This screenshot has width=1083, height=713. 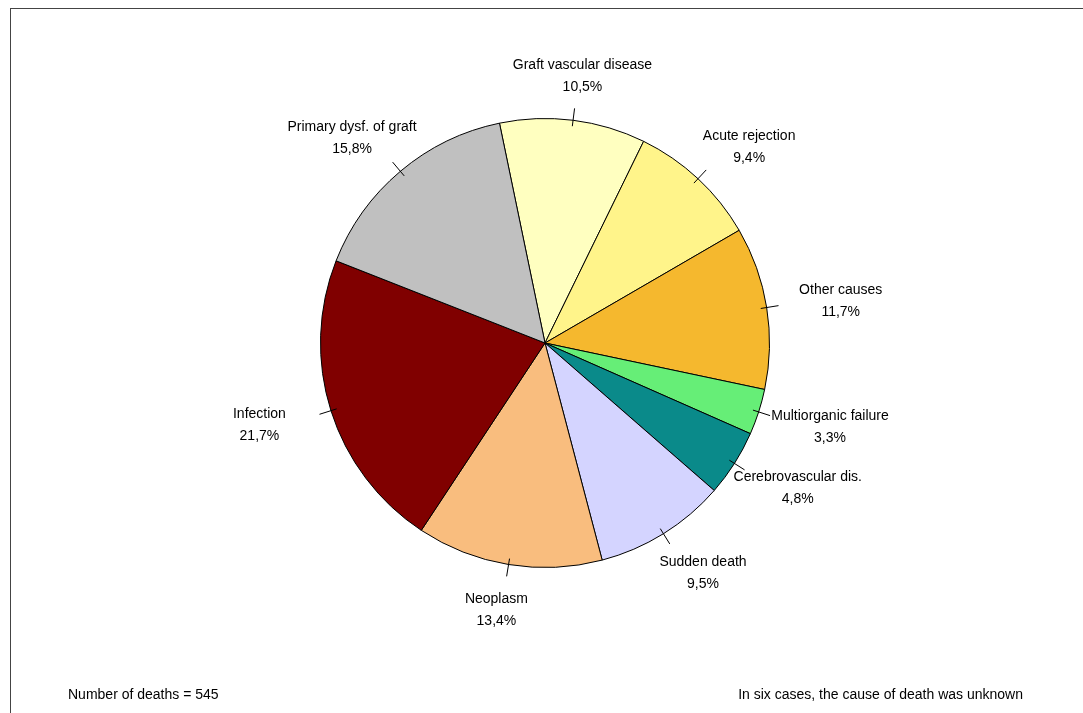 I want to click on text: Number of deaths = 545, so click(x=143, y=694).